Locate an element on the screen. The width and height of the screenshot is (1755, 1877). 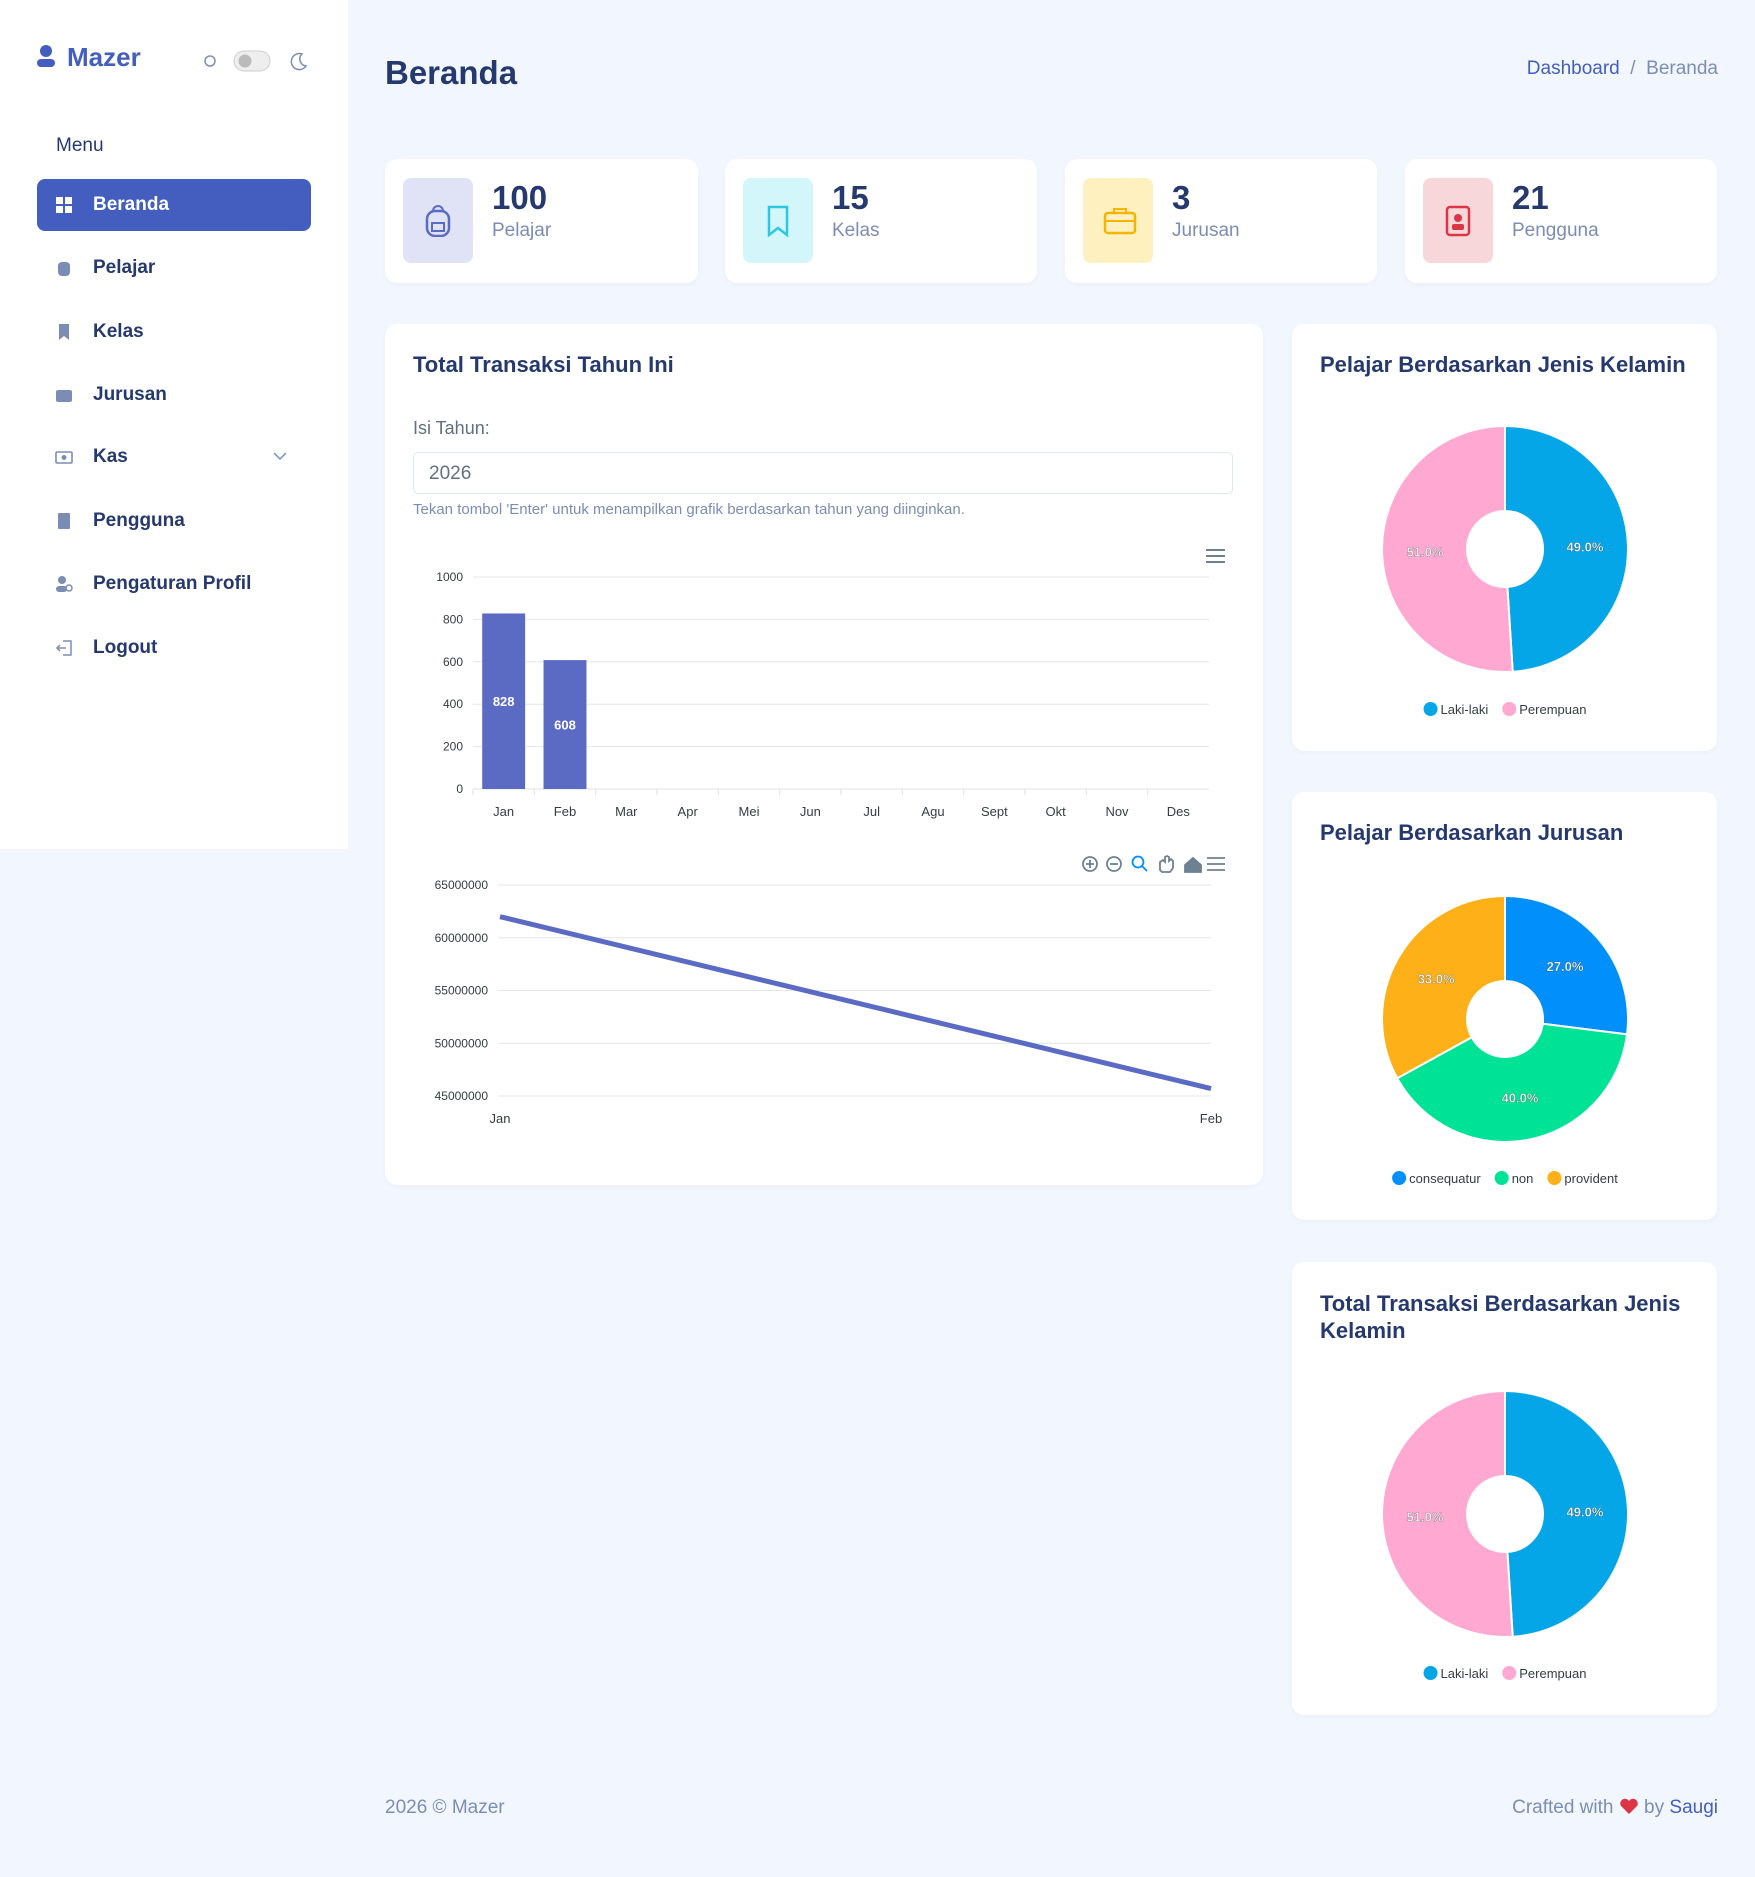
menu-item: Pelajar is located at coordinates (174, 268).